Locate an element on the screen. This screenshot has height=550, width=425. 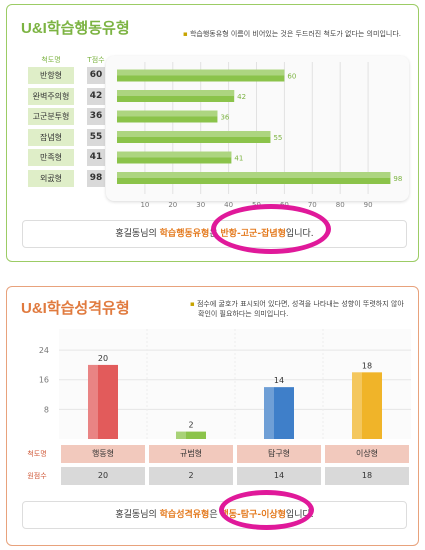
scale-name-cell: 반항형 is located at coordinates (51, 75).